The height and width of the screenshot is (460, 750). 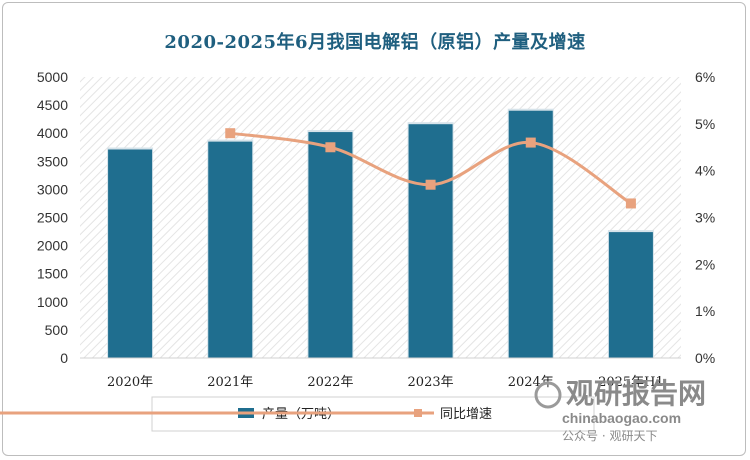 I want to click on y-right-tick-label: 5%, so click(x=705, y=124).